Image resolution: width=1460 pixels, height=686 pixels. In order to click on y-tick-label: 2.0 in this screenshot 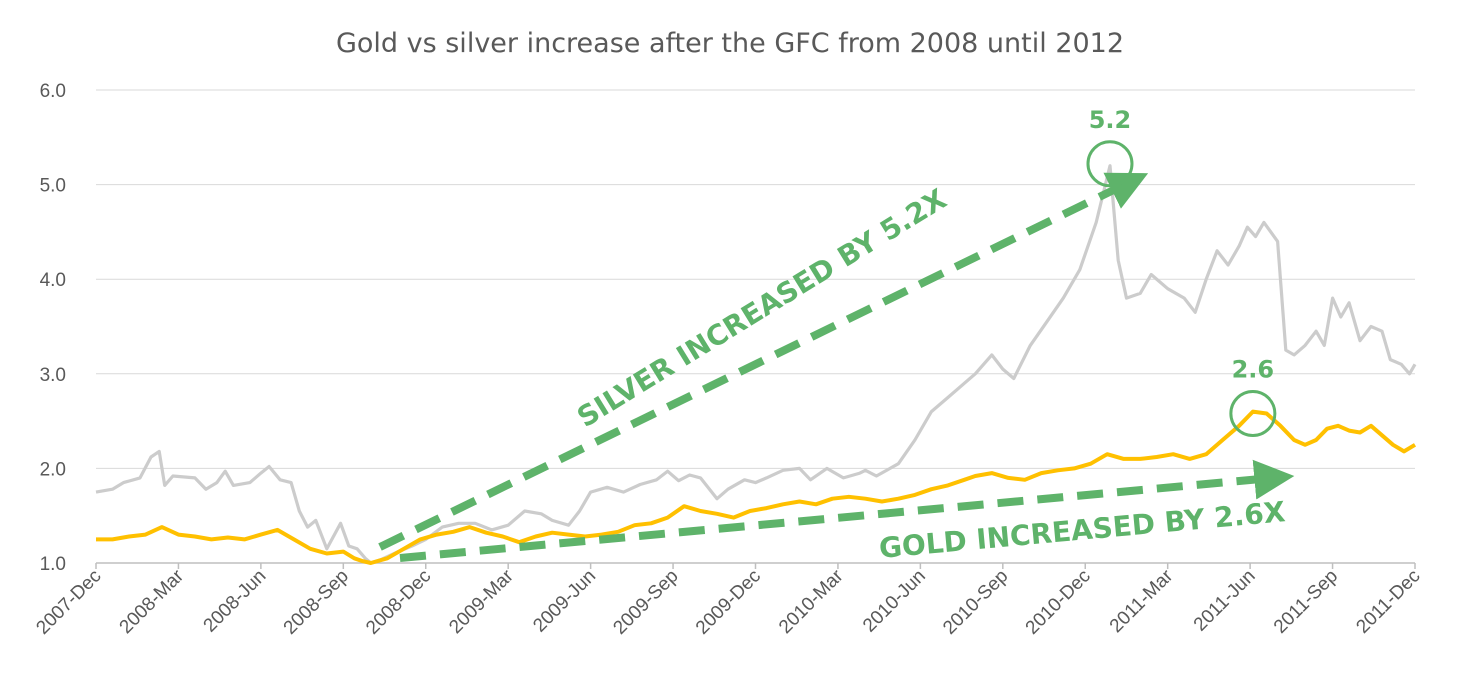, I will do `click(53, 469)`.